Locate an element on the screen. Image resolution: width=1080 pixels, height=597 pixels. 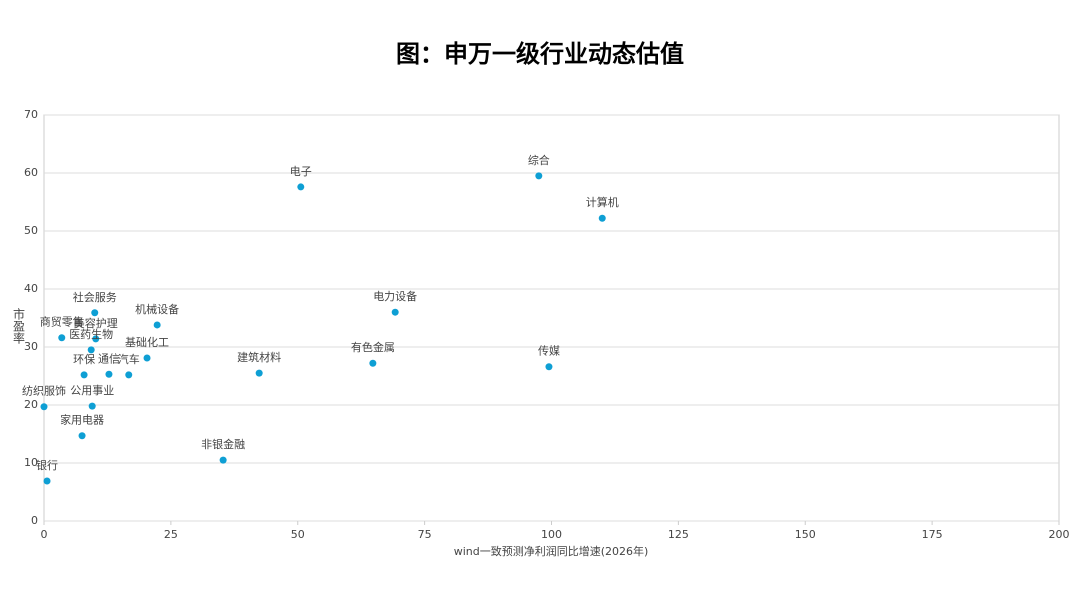
point-label: 机械设备 is located at coordinates (157, 309).